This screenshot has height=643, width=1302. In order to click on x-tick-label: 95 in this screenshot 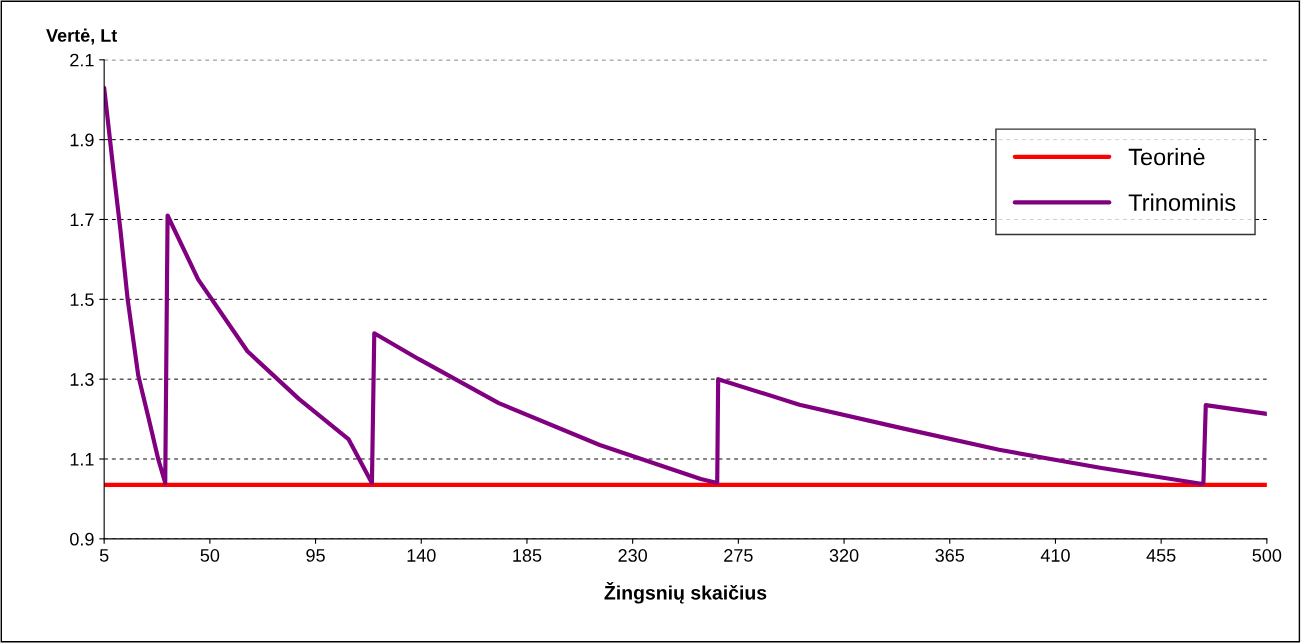, I will do `click(315, 555)`.